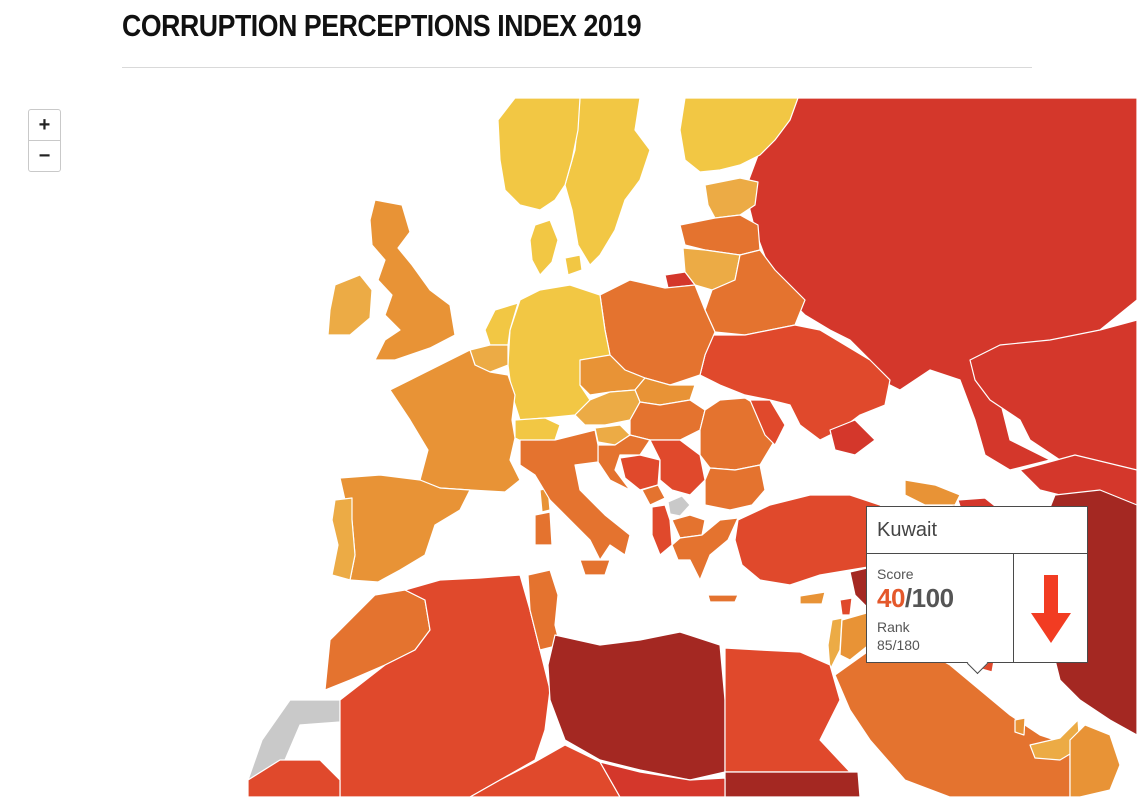  Describe the element at coordinates (677, 467) in the screenshot. I see `country-serbia` at that location.